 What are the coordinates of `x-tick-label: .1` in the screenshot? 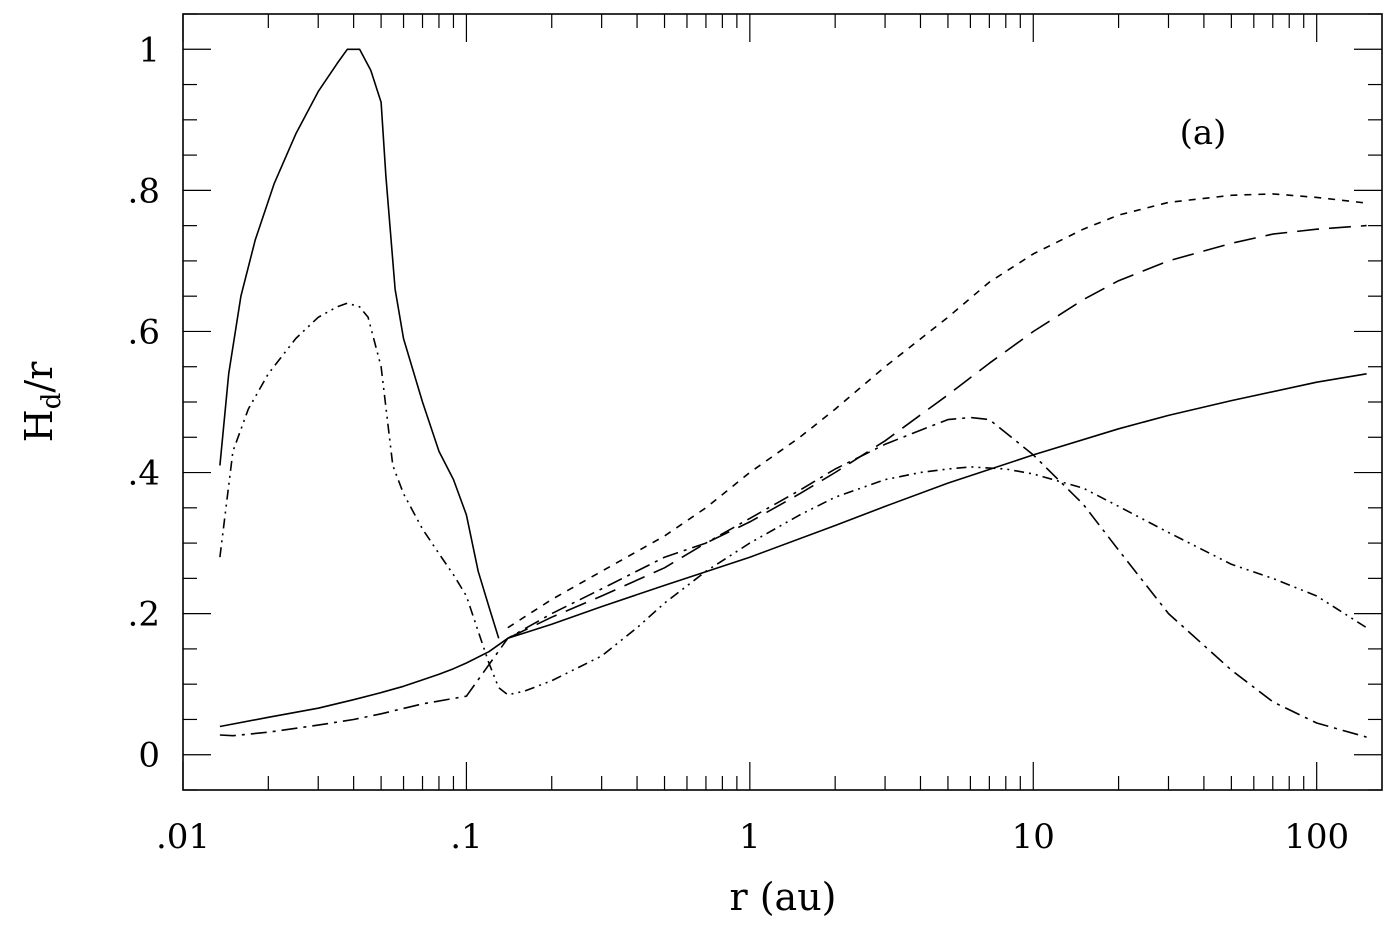 It's located at (466, 837).